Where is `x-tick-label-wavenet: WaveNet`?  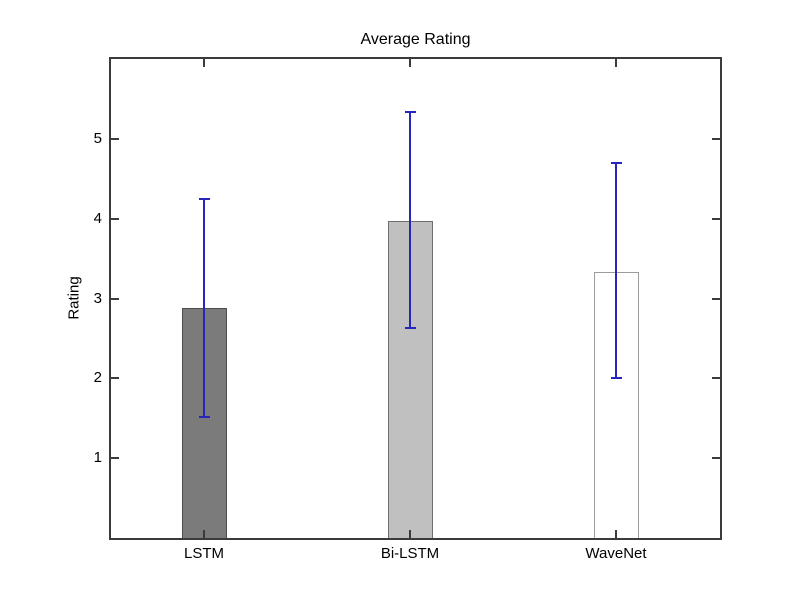 x-tick-label-wavenet: WaveNet is located at coordinates (616, 553).